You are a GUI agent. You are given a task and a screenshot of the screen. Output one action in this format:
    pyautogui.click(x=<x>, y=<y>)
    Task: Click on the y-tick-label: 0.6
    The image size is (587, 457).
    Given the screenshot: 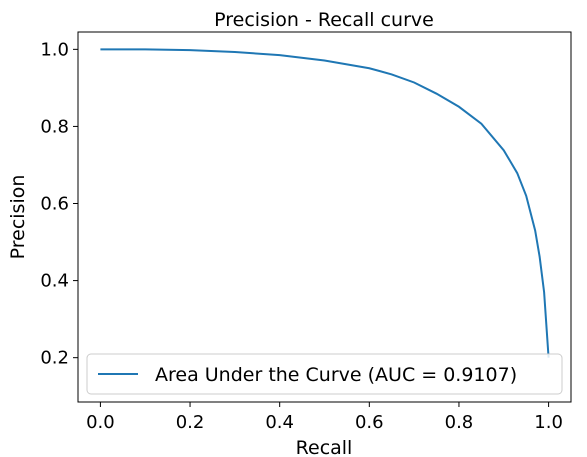 What is the action you would take?
    pyautogui.click(x=54, y=204)
    